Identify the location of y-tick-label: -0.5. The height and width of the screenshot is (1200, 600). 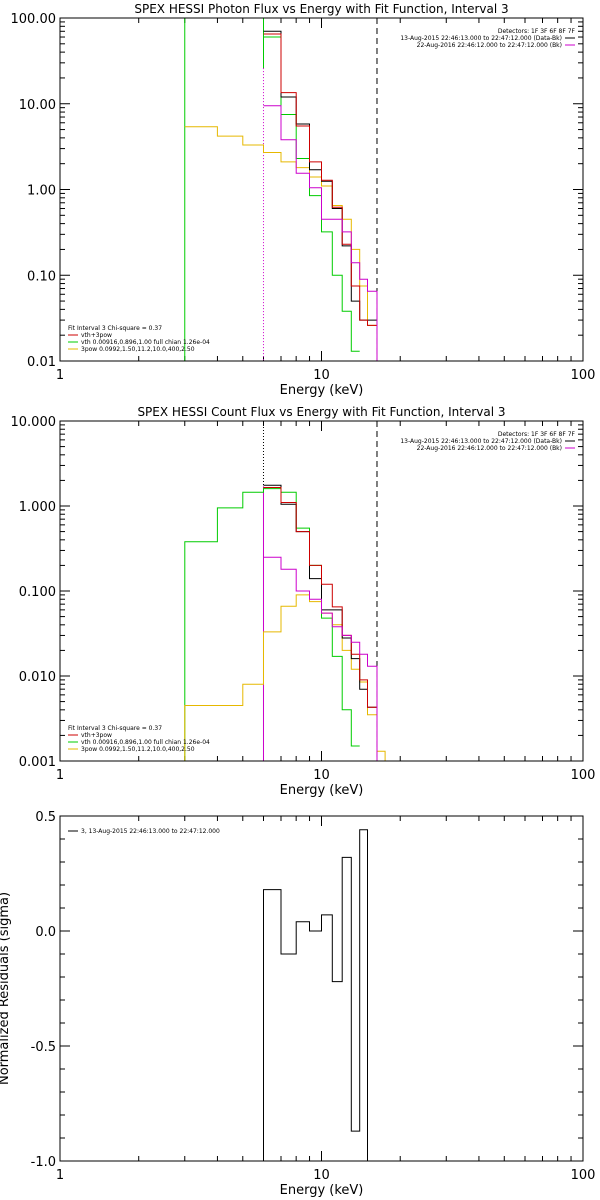
(43, 1047).